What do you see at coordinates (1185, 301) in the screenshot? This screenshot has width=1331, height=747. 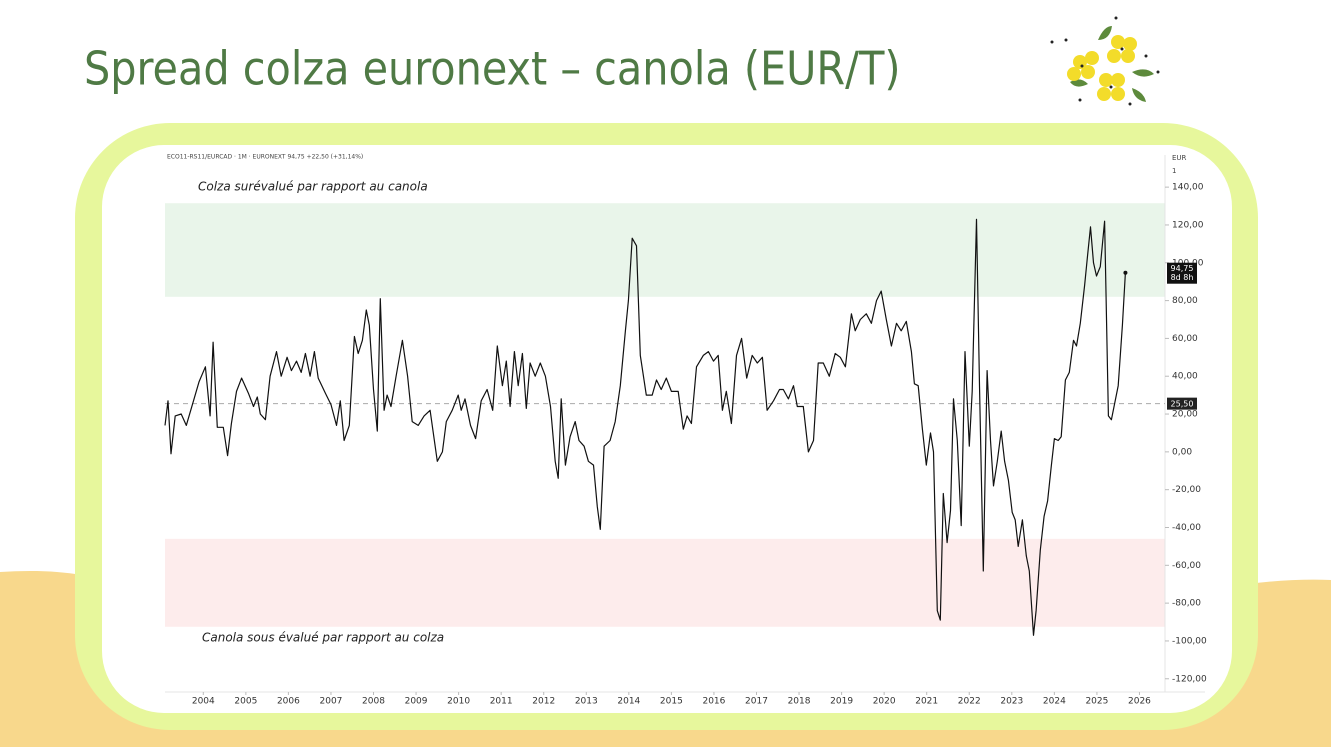 I see `y-tick-label: 80,00` at bounding box center [1185, 301].